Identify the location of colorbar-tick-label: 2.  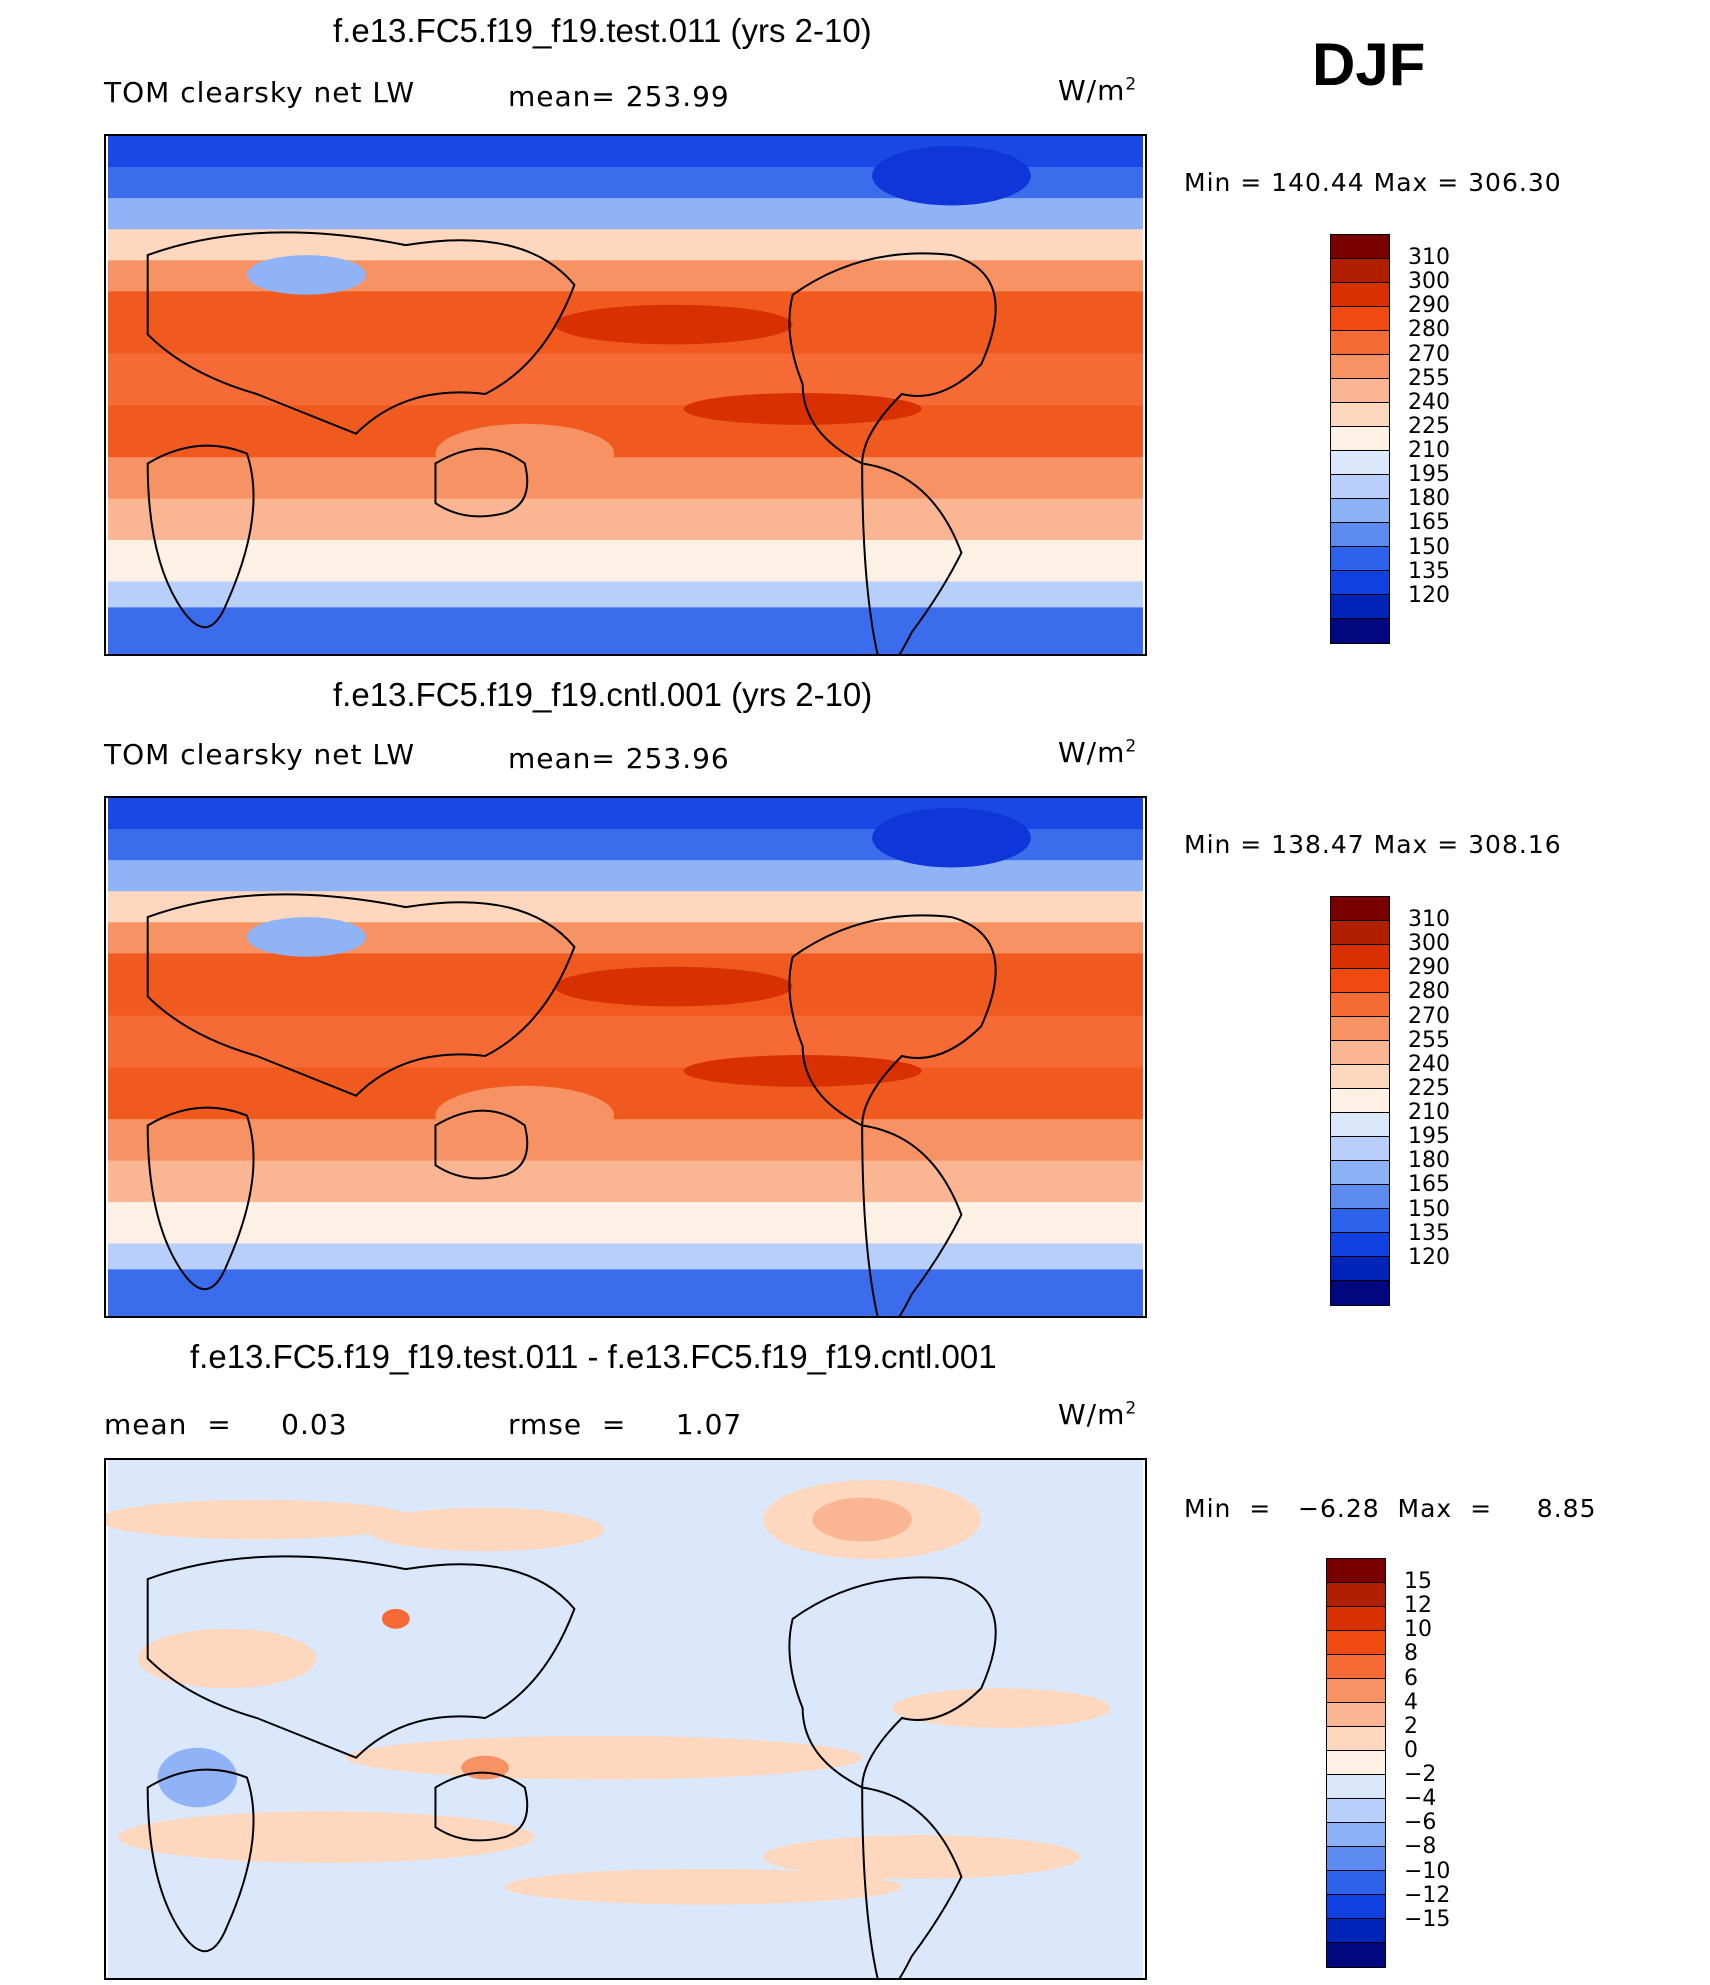
(1411, 1726).